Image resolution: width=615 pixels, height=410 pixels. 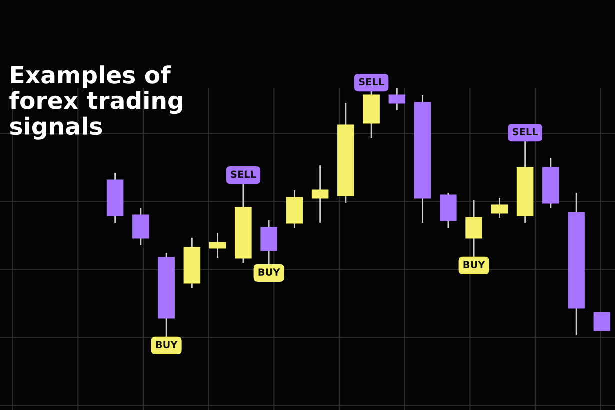 What do you see at coordinates (371, 82) in the screenshot?
I see `text: SELL` at bounding box center [371, 82].